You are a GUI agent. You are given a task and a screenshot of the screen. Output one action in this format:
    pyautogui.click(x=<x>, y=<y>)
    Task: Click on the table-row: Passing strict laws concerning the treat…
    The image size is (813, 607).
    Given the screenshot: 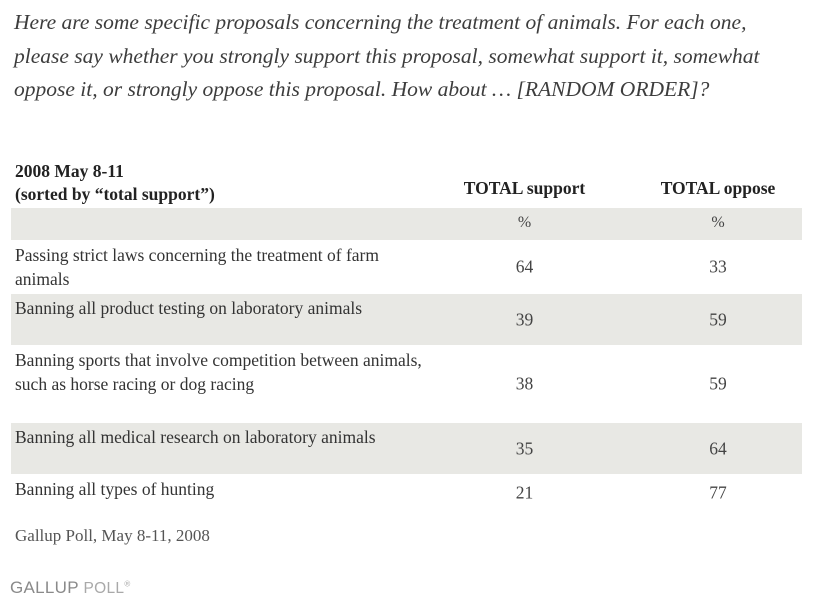 What is the action you would take?
    pyautogui.click(x=406, y=266)
    